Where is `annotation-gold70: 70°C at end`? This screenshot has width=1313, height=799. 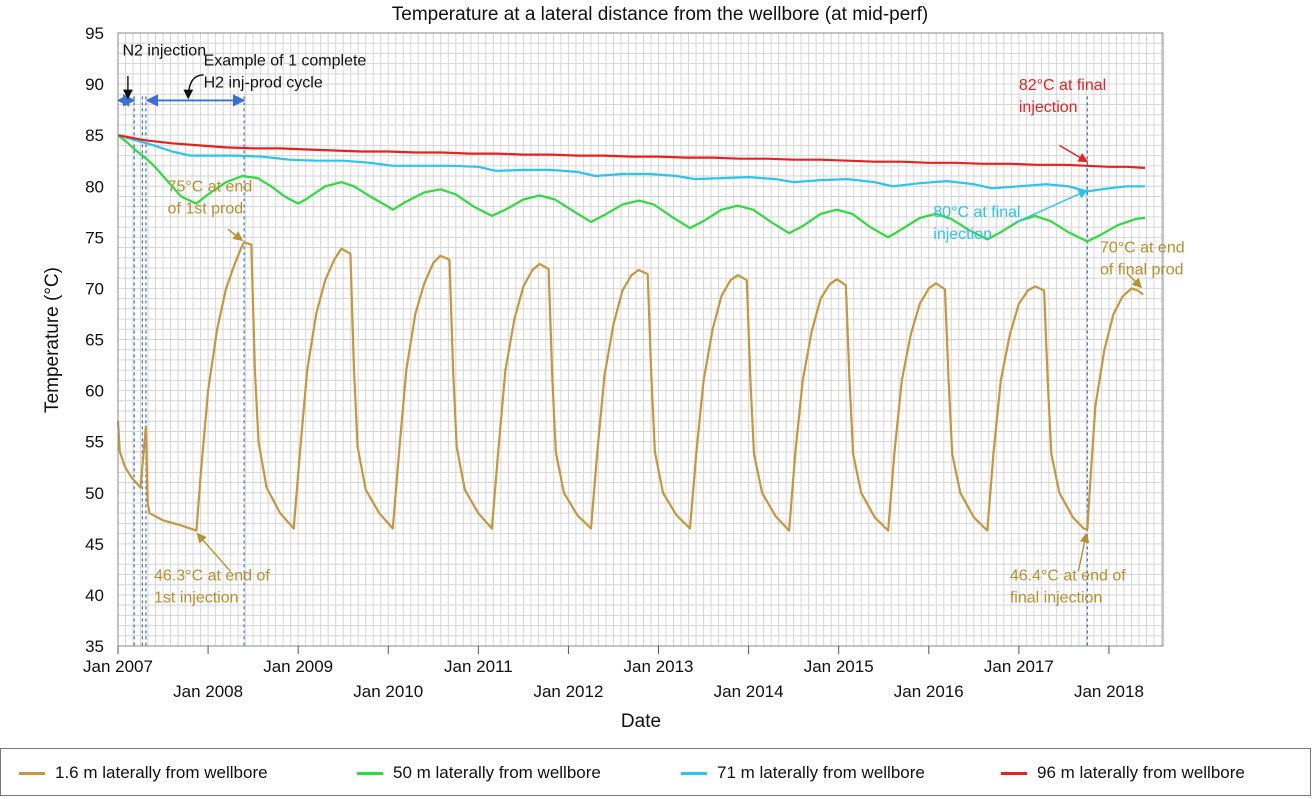
annotation-gold70: 70°C at end is located at coordinates (1142, 248).